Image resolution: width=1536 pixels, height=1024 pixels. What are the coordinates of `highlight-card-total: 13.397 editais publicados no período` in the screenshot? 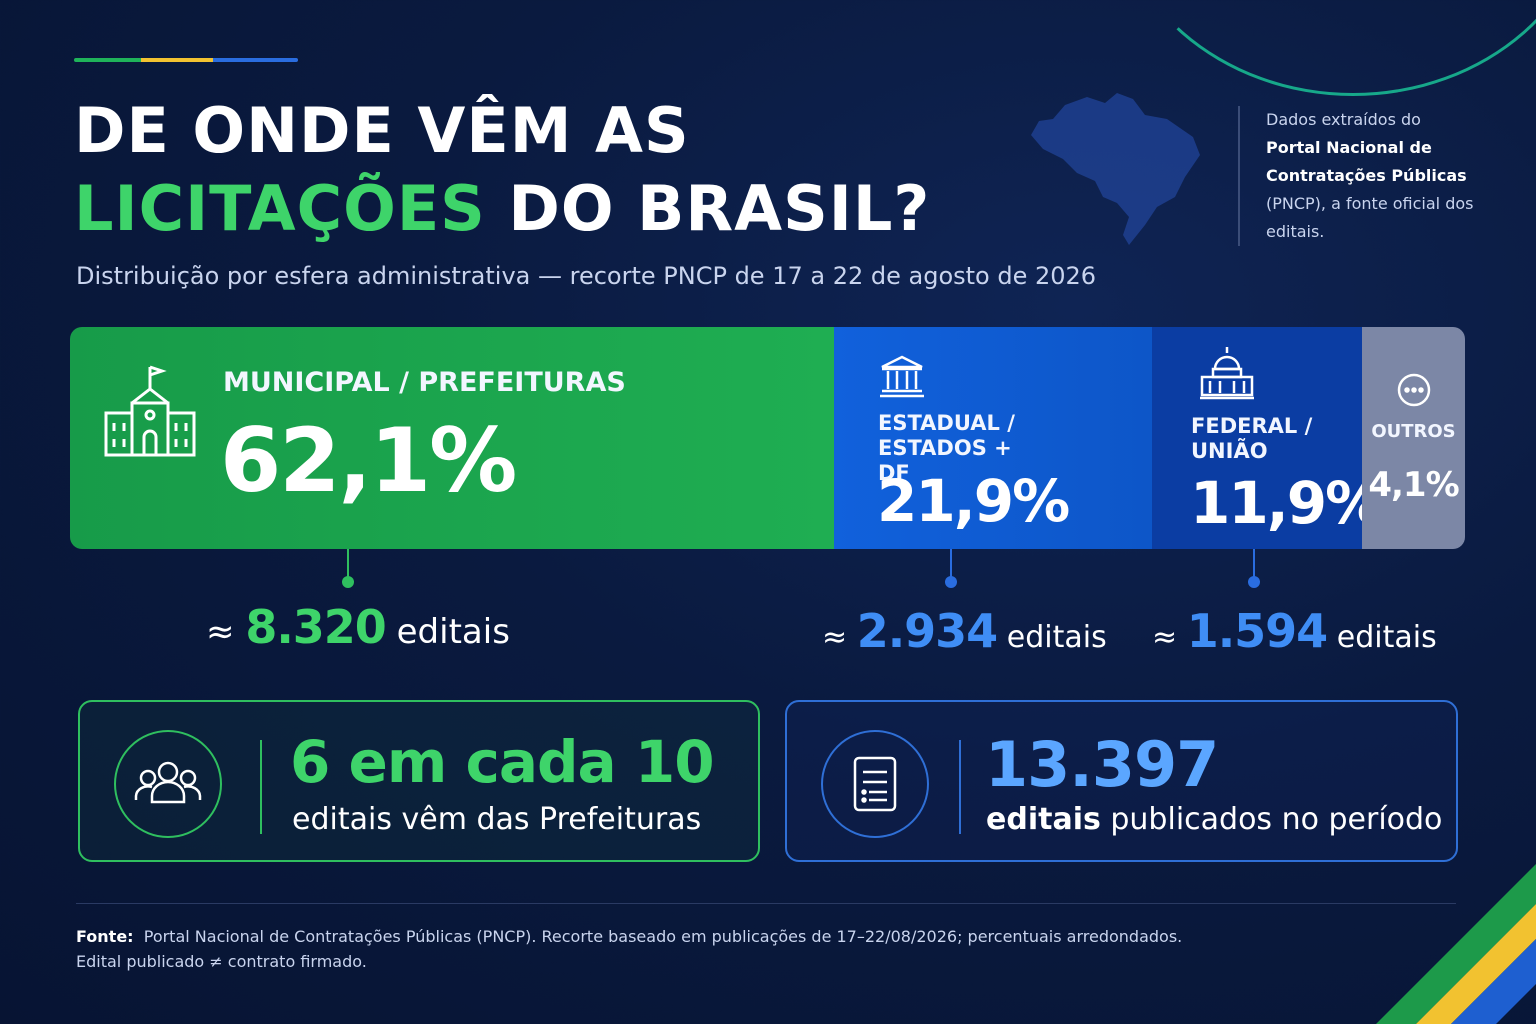 It's located at (1121, 781).